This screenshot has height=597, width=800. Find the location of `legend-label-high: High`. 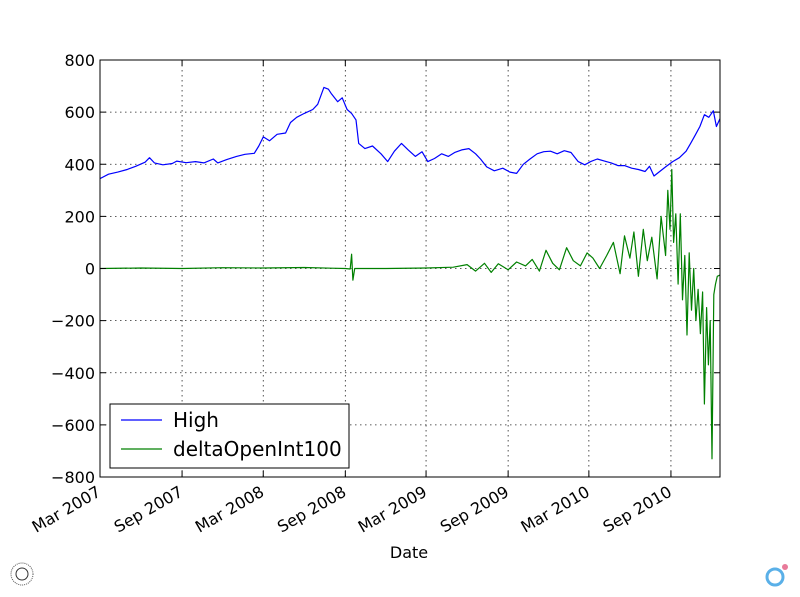

legend-label-high: High is located at coordinates (196, 420).